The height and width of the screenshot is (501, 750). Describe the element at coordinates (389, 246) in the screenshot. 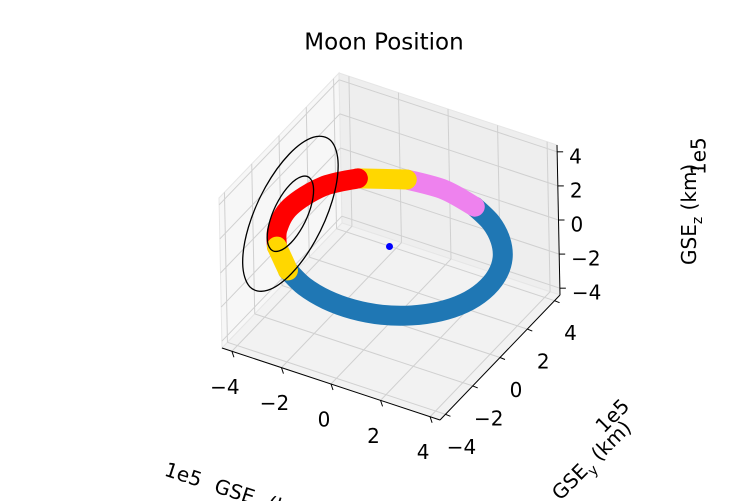

I see `point` at that location.